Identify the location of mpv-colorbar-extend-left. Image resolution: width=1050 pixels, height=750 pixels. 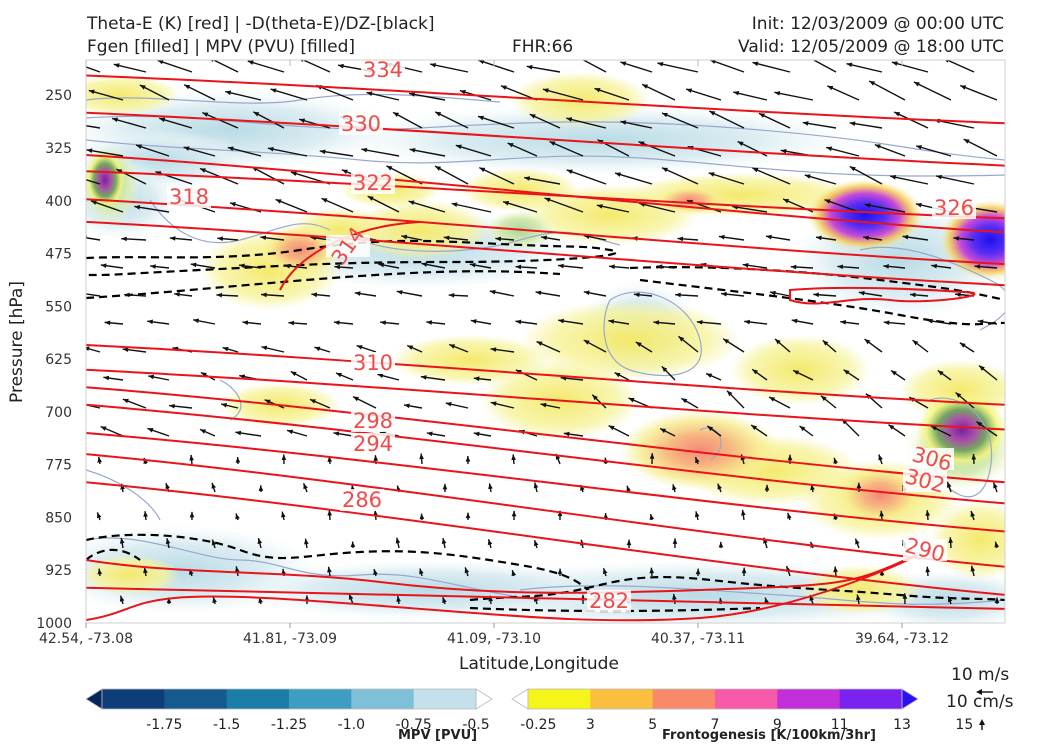
(94, 699).